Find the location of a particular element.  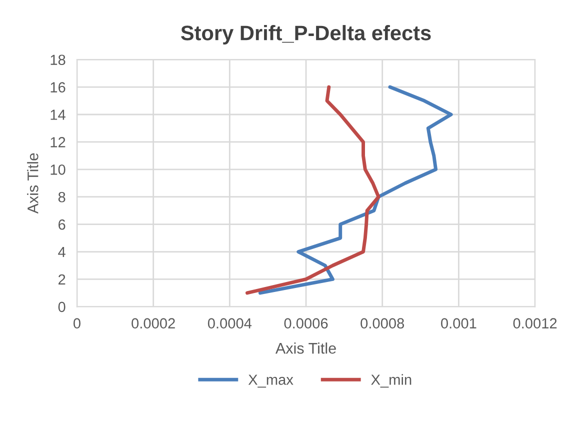

y-tick-label: 10 is located at coordinates (58, 169).